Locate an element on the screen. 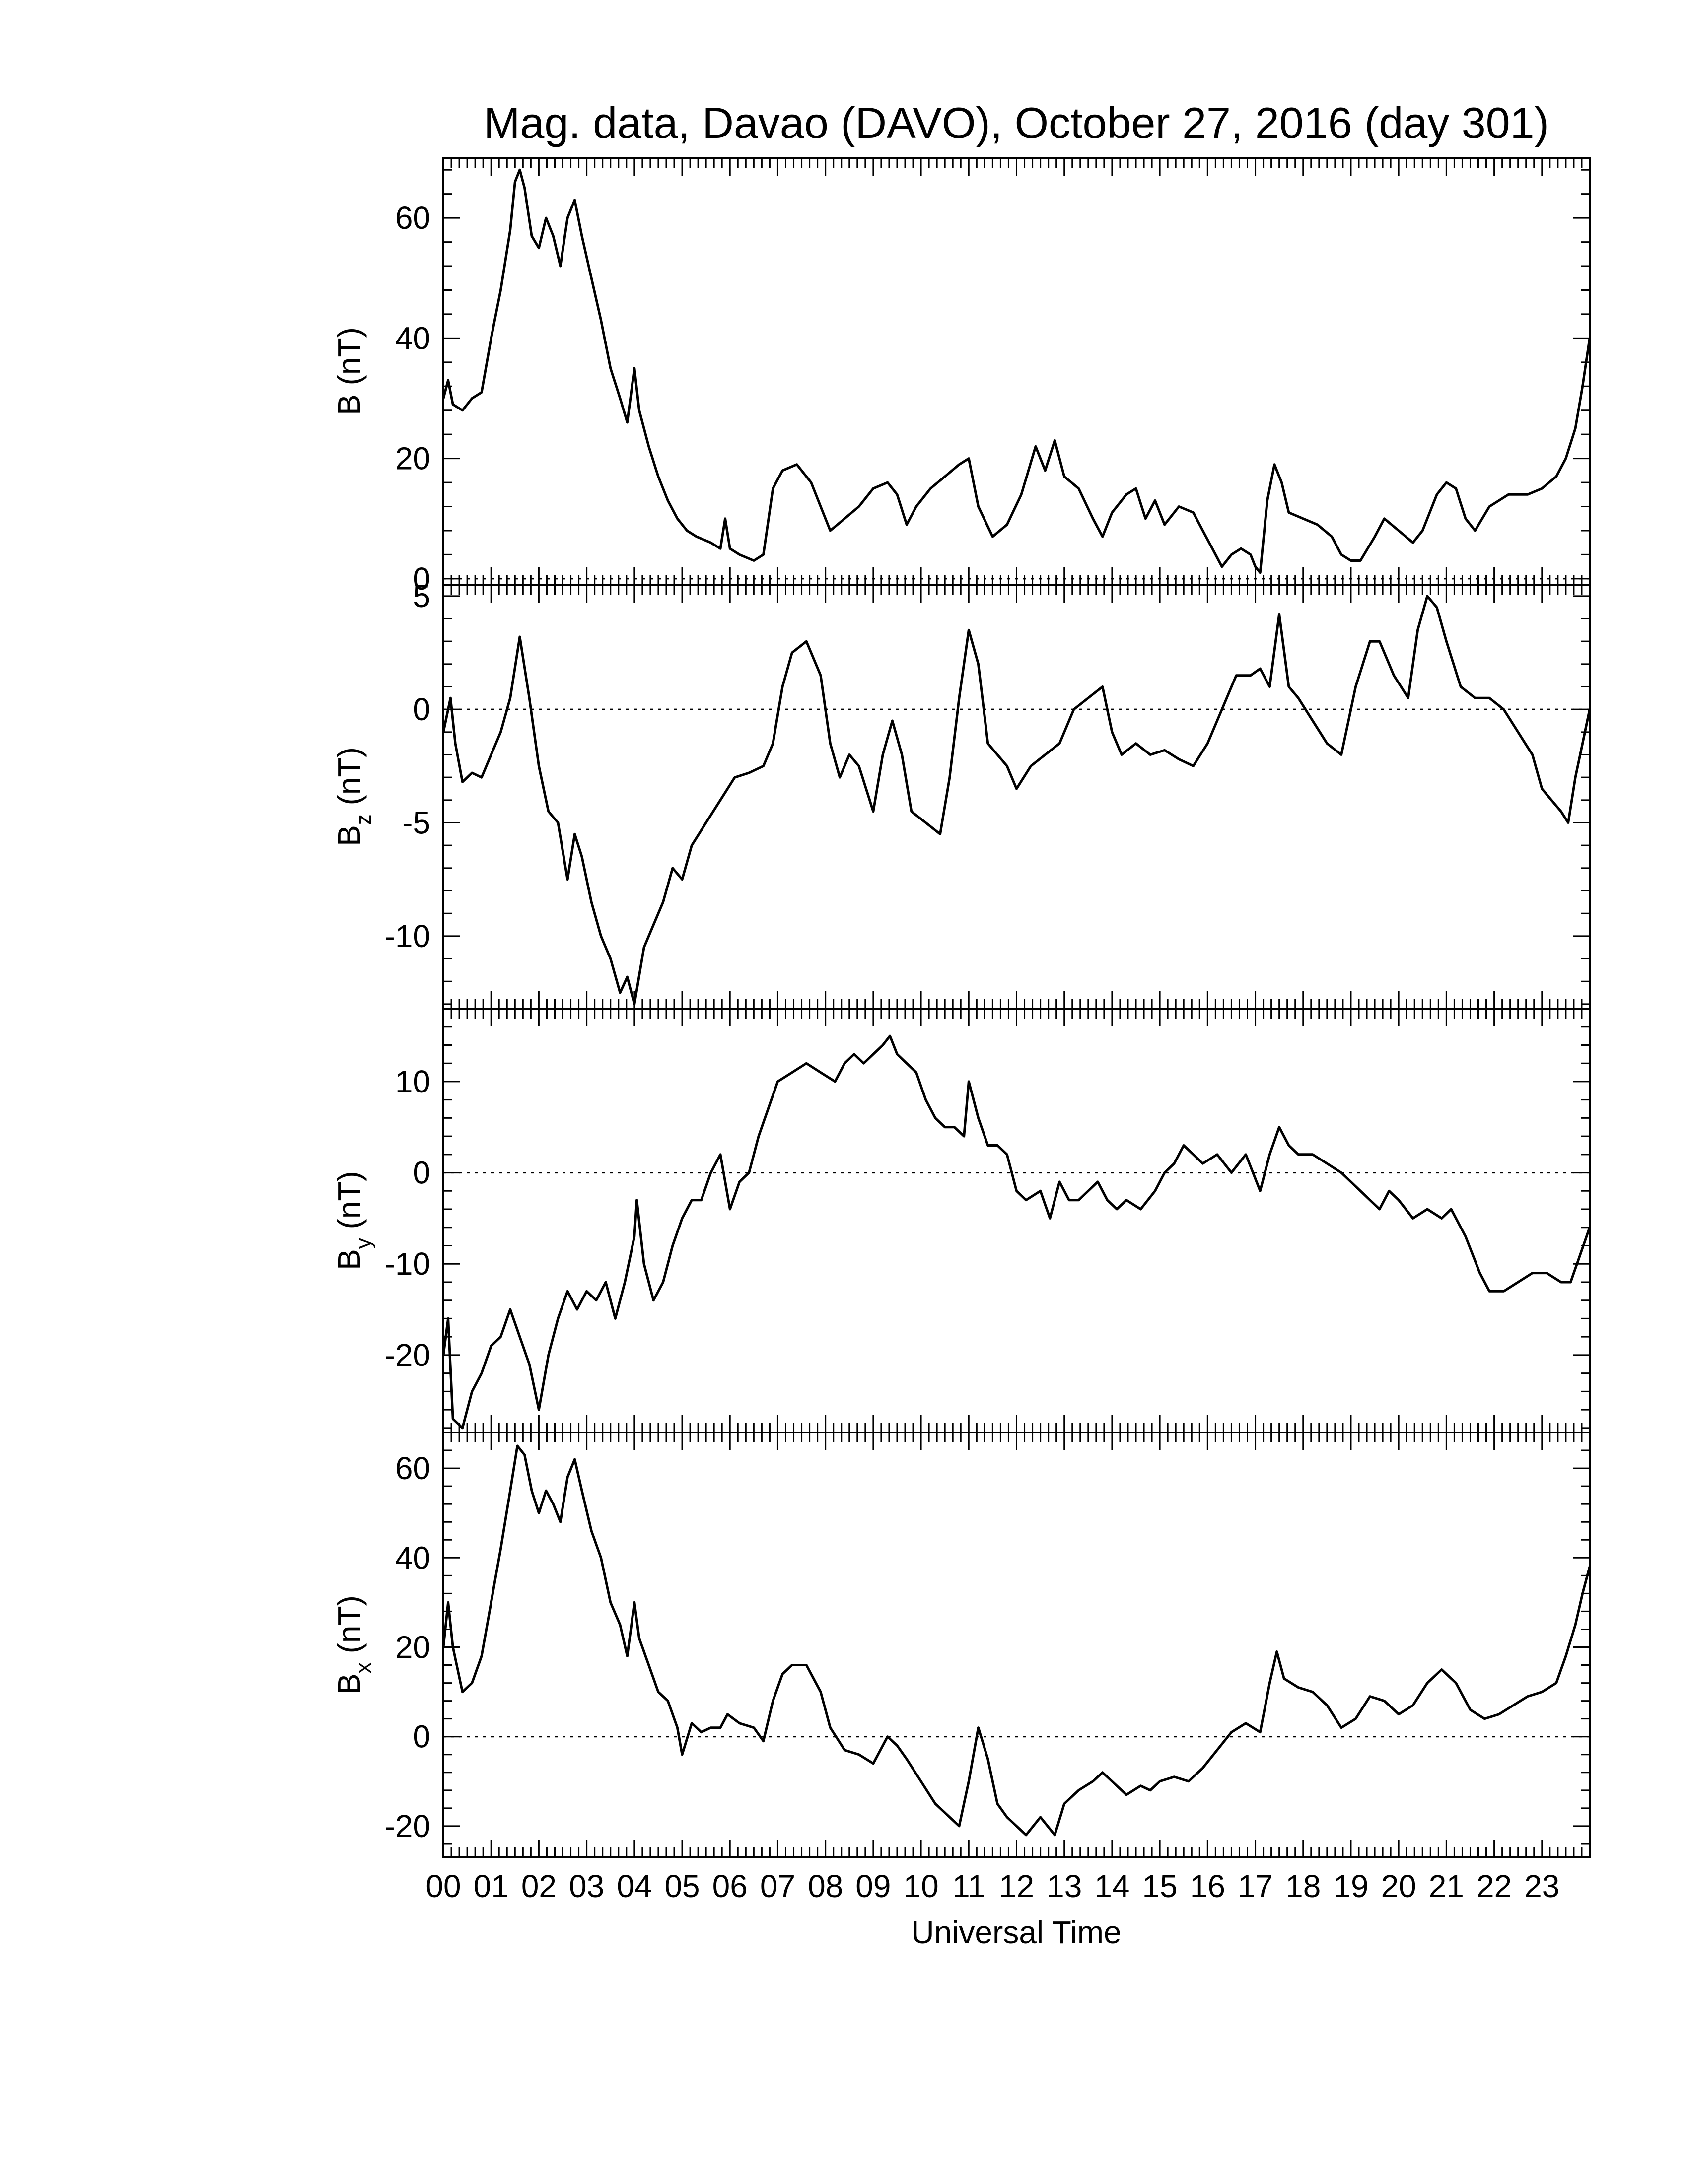 The image size is (1688, 2184). x-tick-label: 16 is located at coordinates (1207, 1886).